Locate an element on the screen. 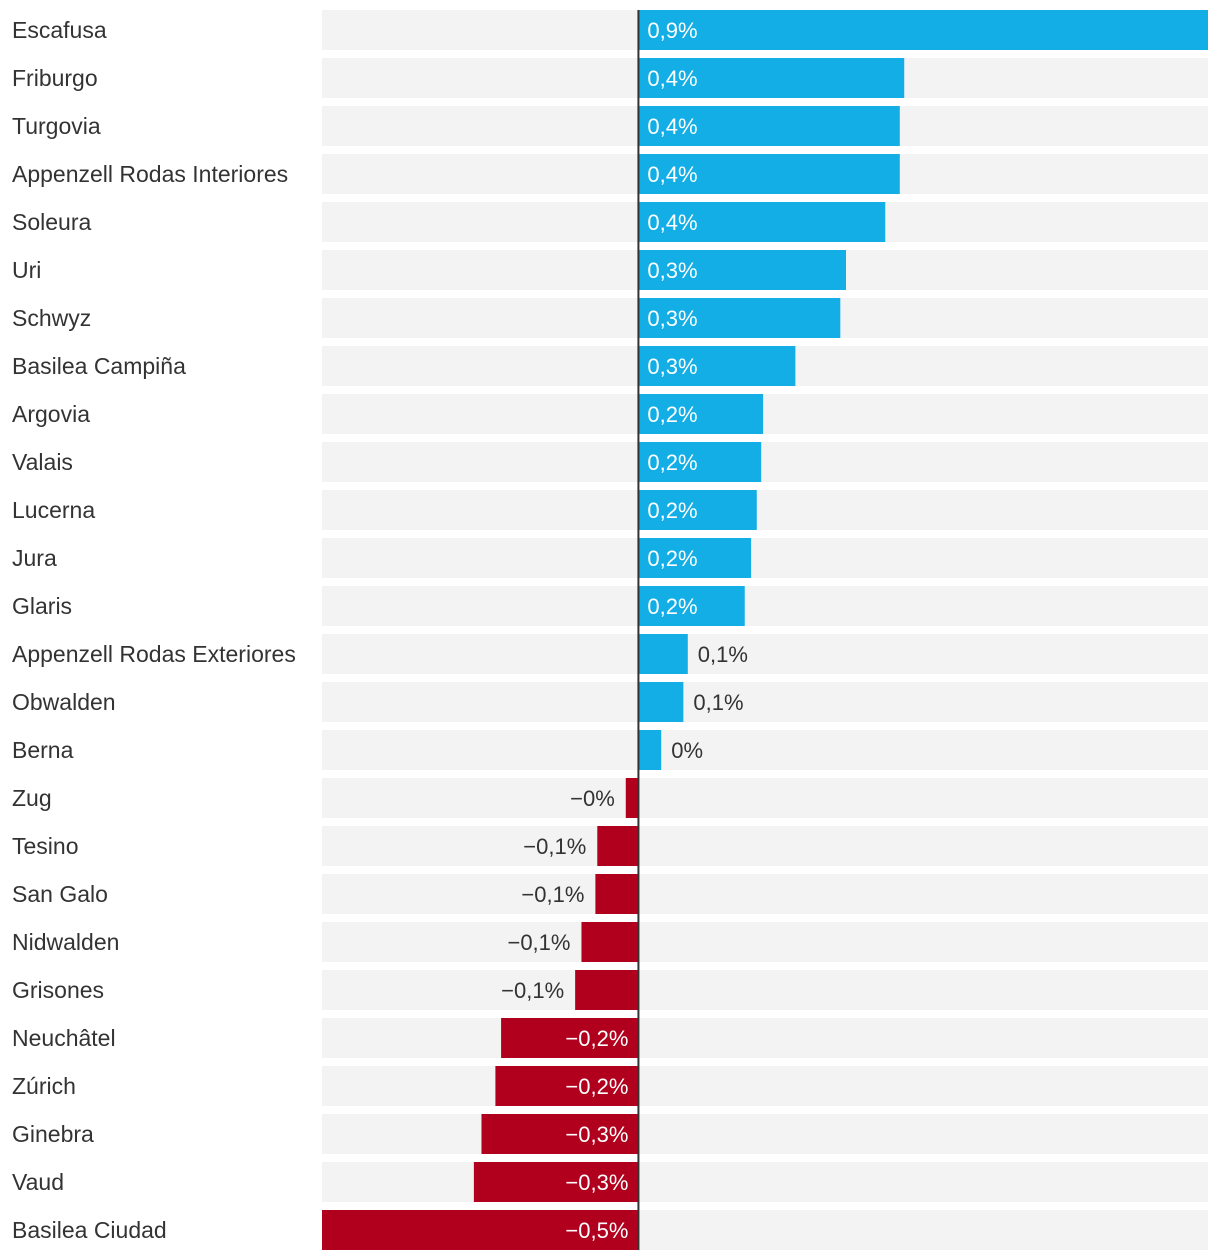 The height and width of the screenshot is (1260, 1220). category-label: Vaud is located at coordinates (38, 1182).